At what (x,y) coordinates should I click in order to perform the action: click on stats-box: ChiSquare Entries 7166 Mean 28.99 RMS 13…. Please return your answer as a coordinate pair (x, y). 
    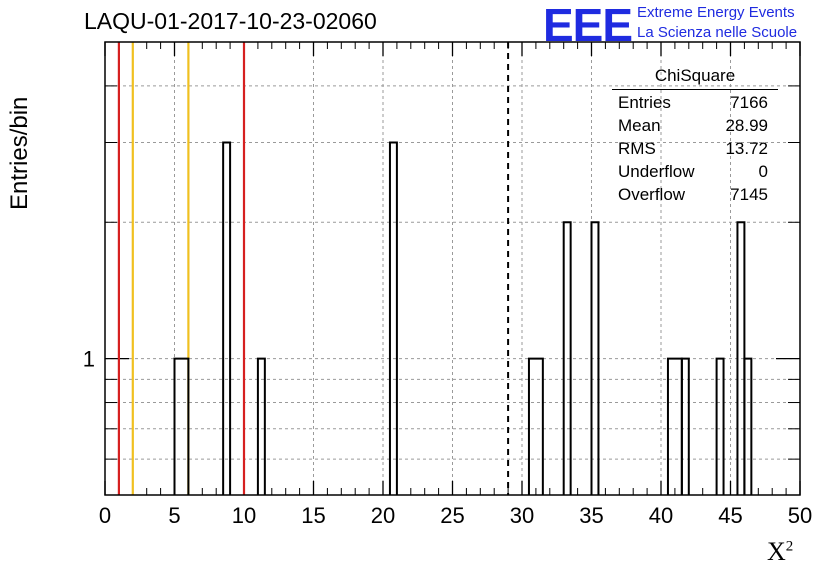
    Looking at the image, I should click on (695, 138).